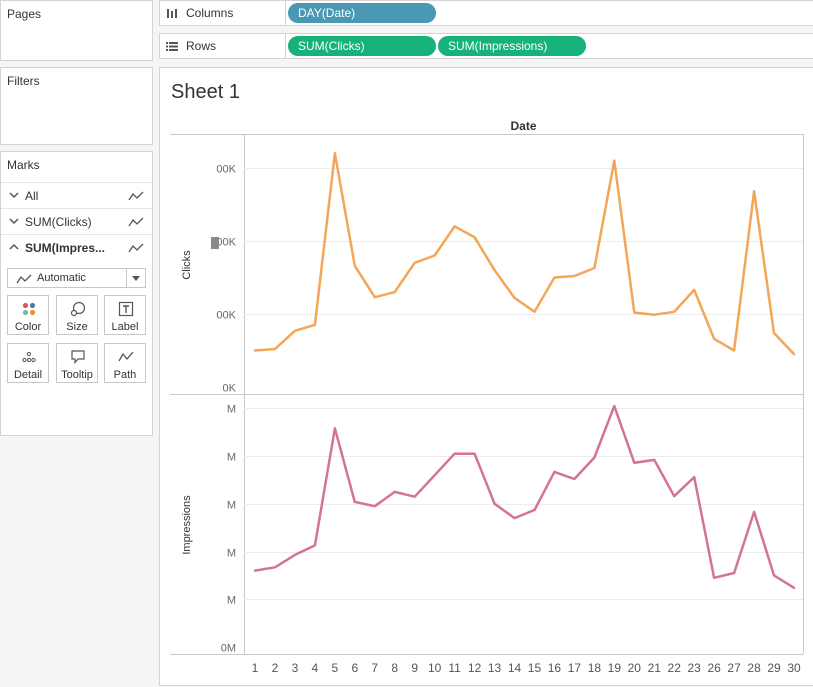 This screenshot has height=687, width=813. I want to click on marks-row-clicks: SUM(Clicks), so click(76, 221).